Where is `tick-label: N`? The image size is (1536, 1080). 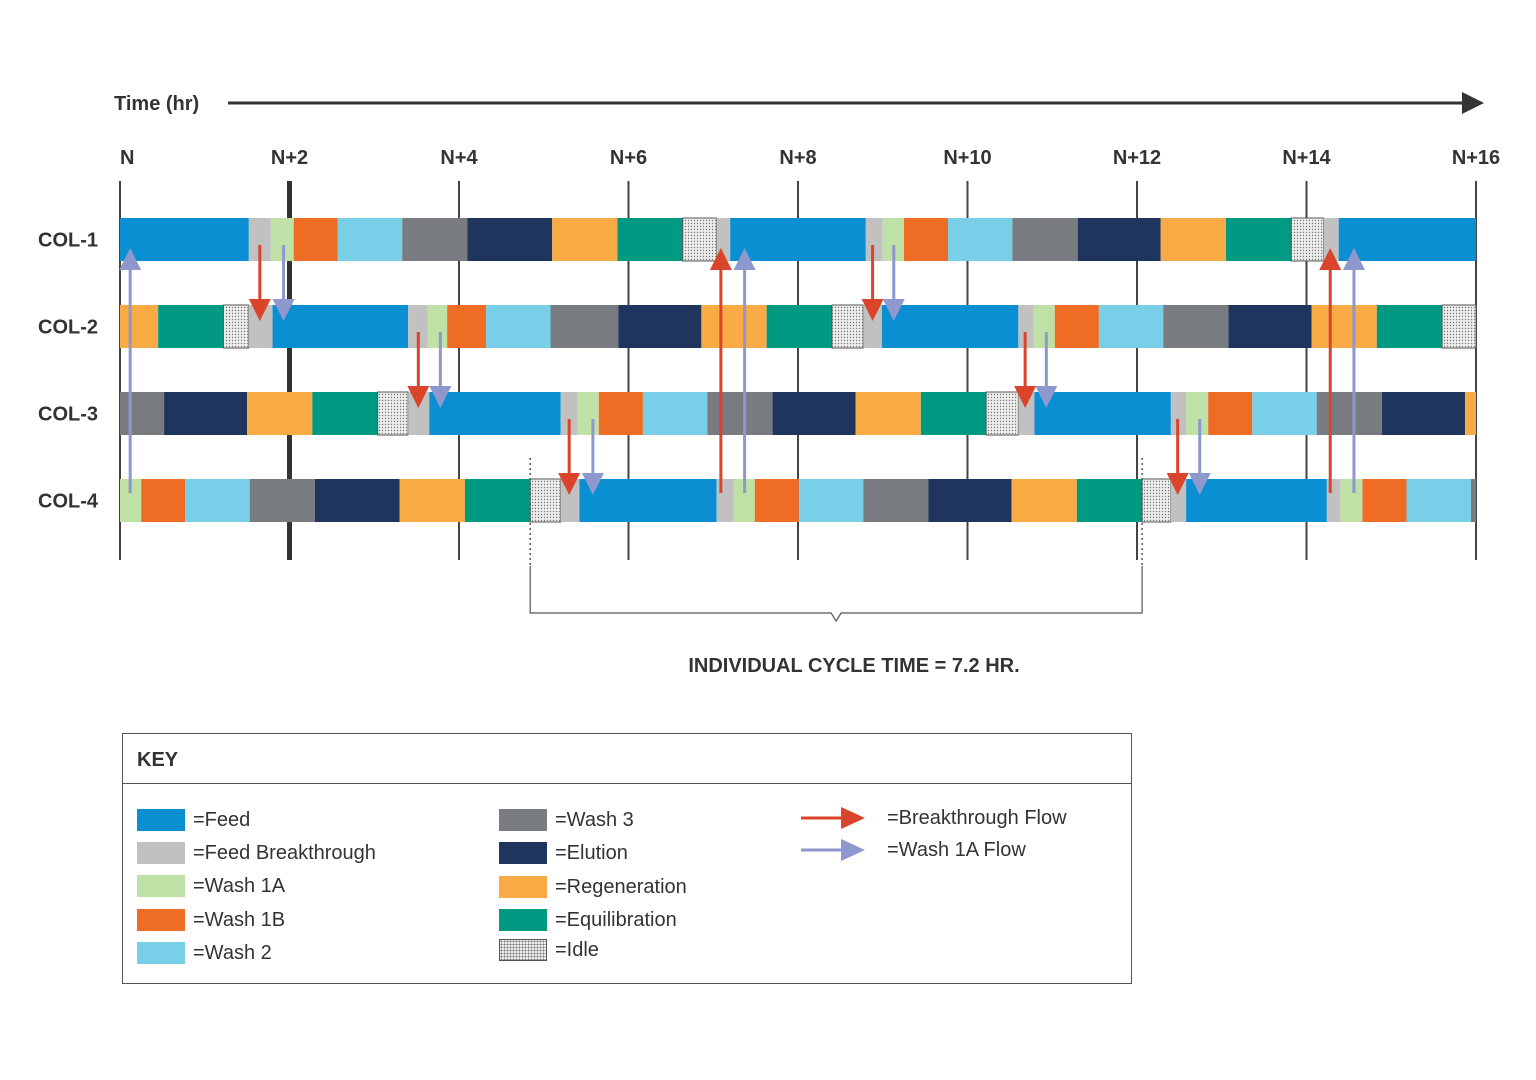 tick-label: N is located at coordinates (127, 158).